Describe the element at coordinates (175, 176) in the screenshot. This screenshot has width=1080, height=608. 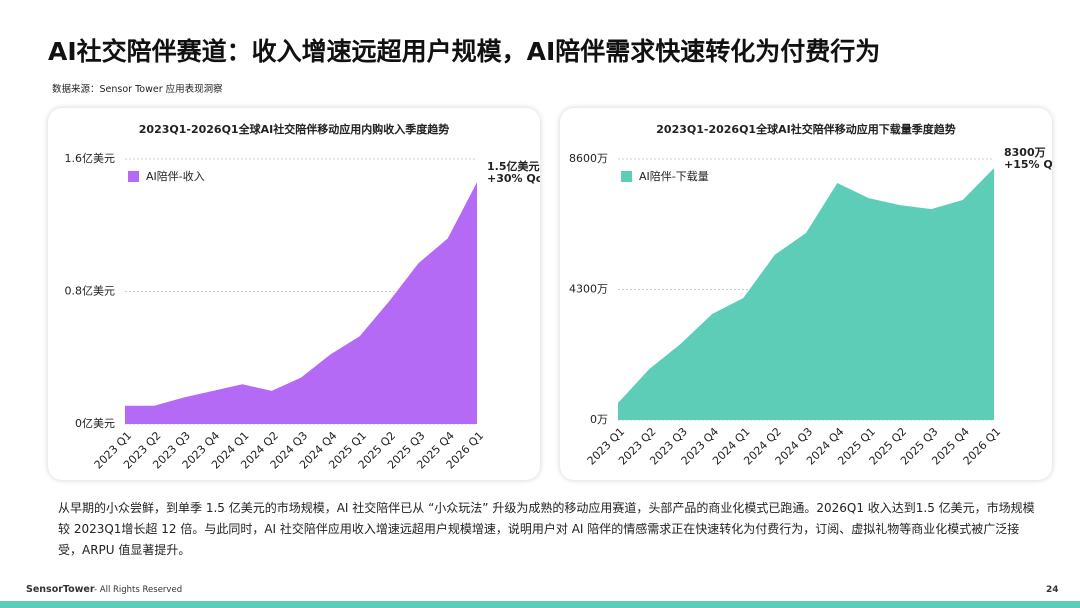
I see `legend-label: AI陪伴-收入` at that location.